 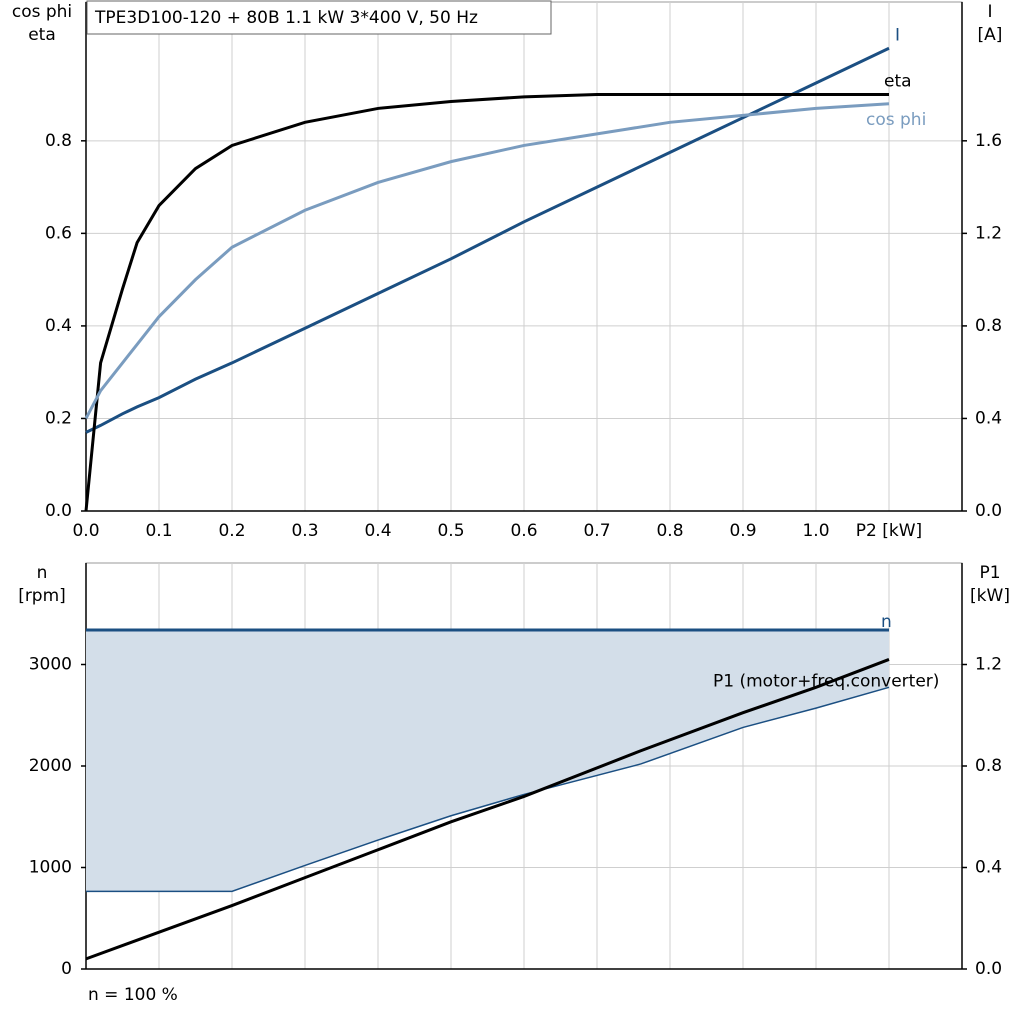 I want to click on y-axis-label: [rpm], so click(x=42, y=596).